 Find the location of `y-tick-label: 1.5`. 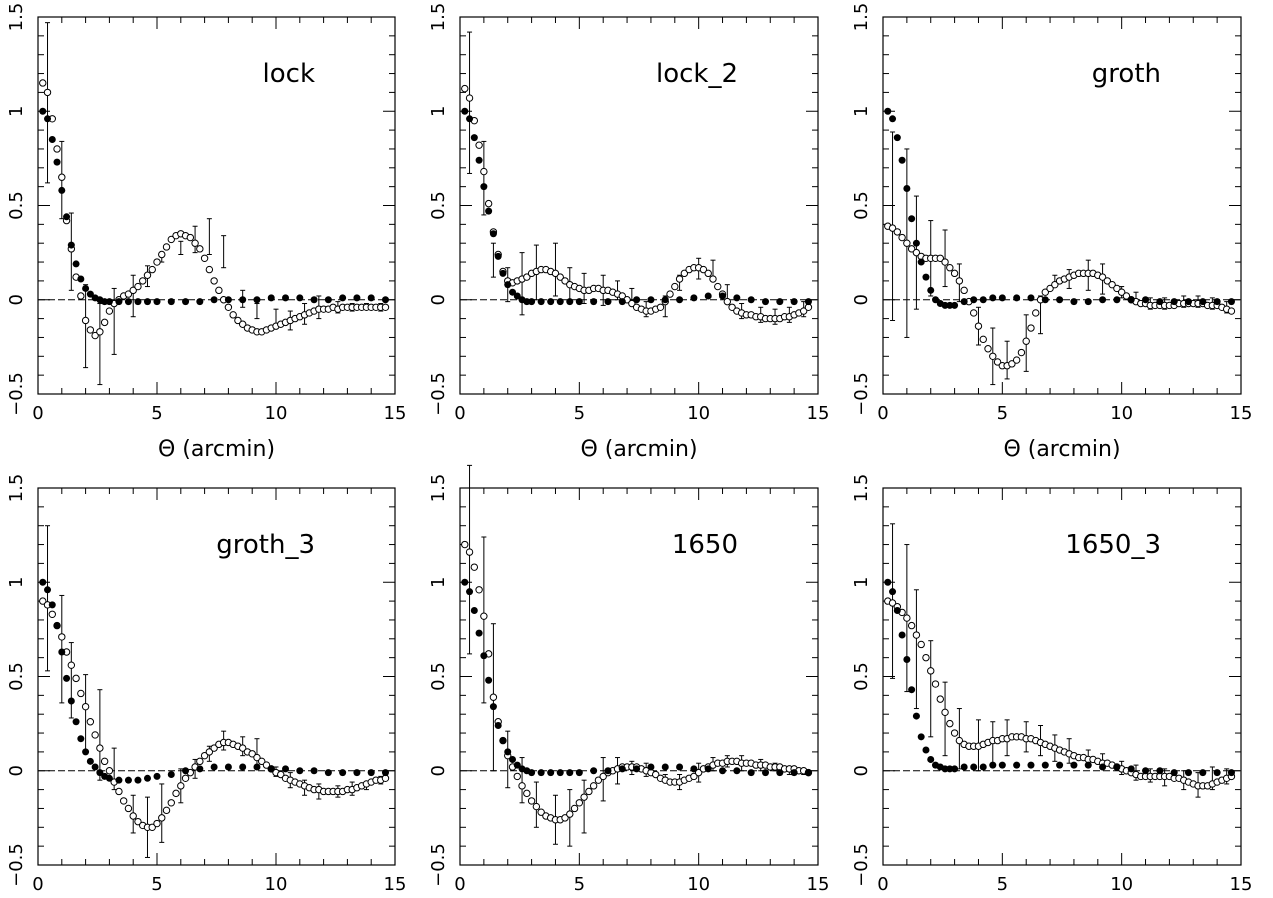

y-tick-label: 1.5 is located at coordinates (438, 488).